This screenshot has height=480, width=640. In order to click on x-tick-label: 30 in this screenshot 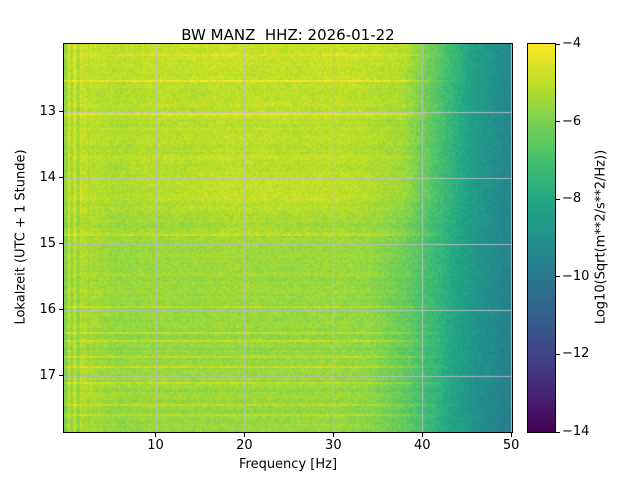, I will do `click(333, 445)`.